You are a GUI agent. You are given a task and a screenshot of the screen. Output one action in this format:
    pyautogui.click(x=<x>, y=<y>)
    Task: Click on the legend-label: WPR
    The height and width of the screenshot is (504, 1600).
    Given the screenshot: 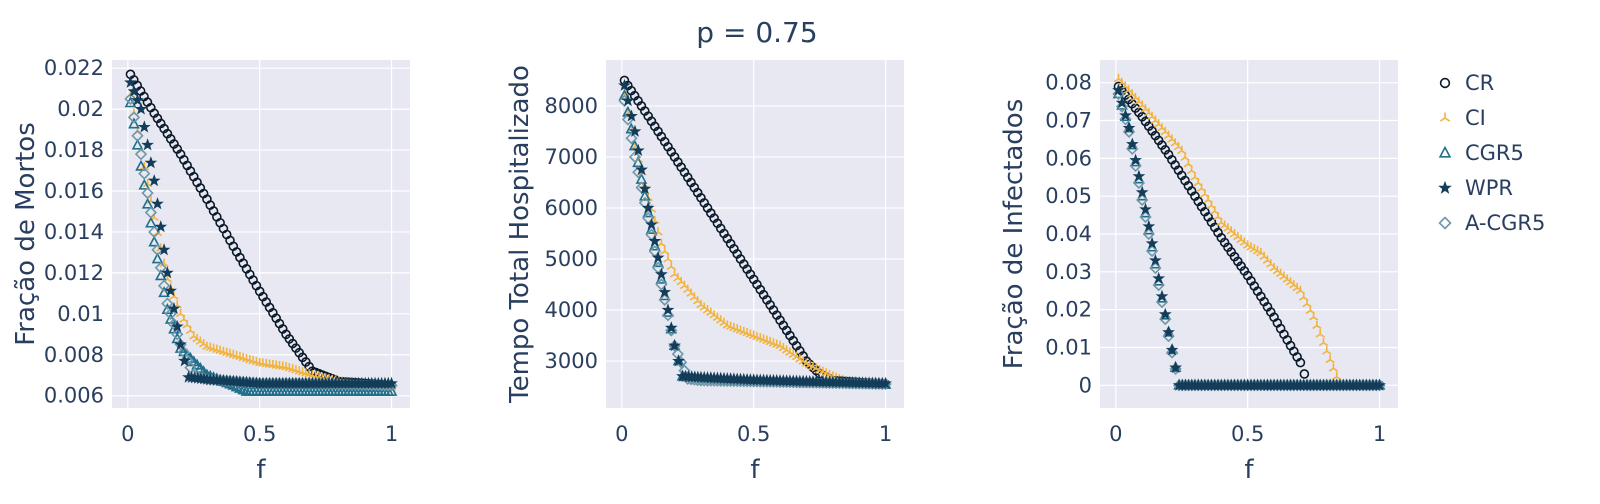 What is the action you would take?
    pyautogui.click(x=1489, y=188)
    